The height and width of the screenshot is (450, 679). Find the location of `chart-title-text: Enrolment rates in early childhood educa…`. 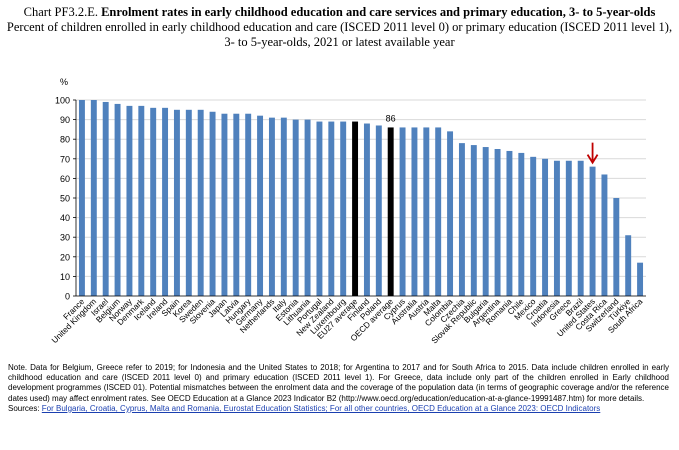

chart-title-text: Enrolment rates in early childhood educa… is located at coordinates (378, 12).